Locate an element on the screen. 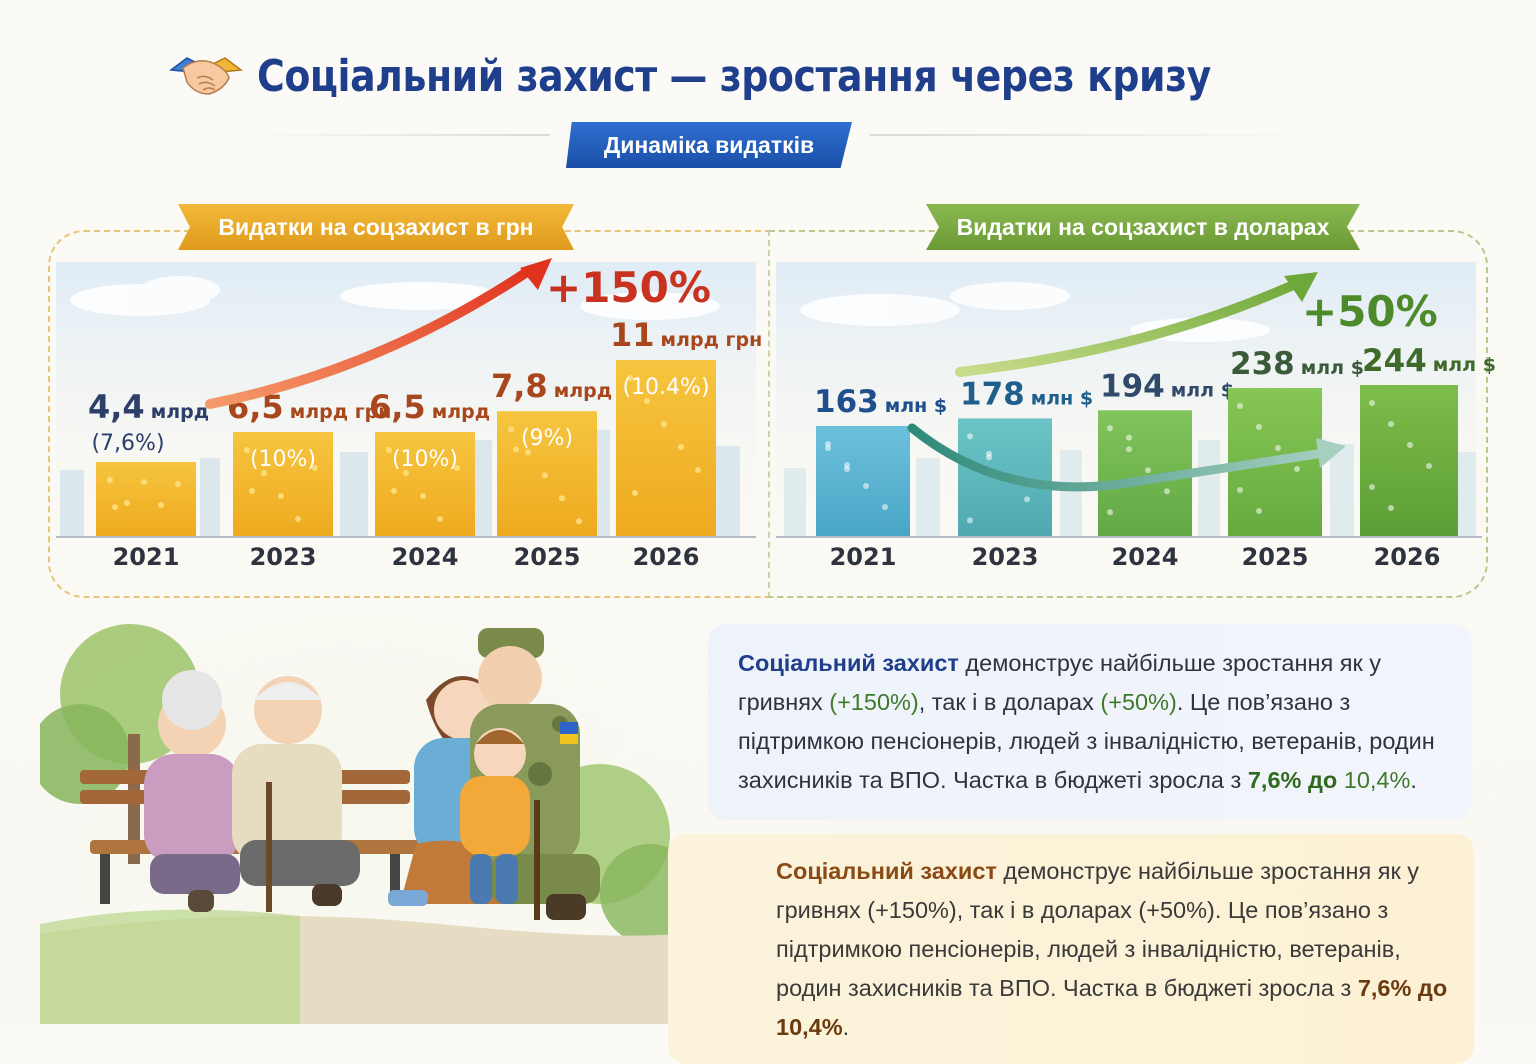 Image resolution: width=1536 pixels, height=1064 pixels. share-label-grn-2023: (10%) is located at coordinates (283, 459).